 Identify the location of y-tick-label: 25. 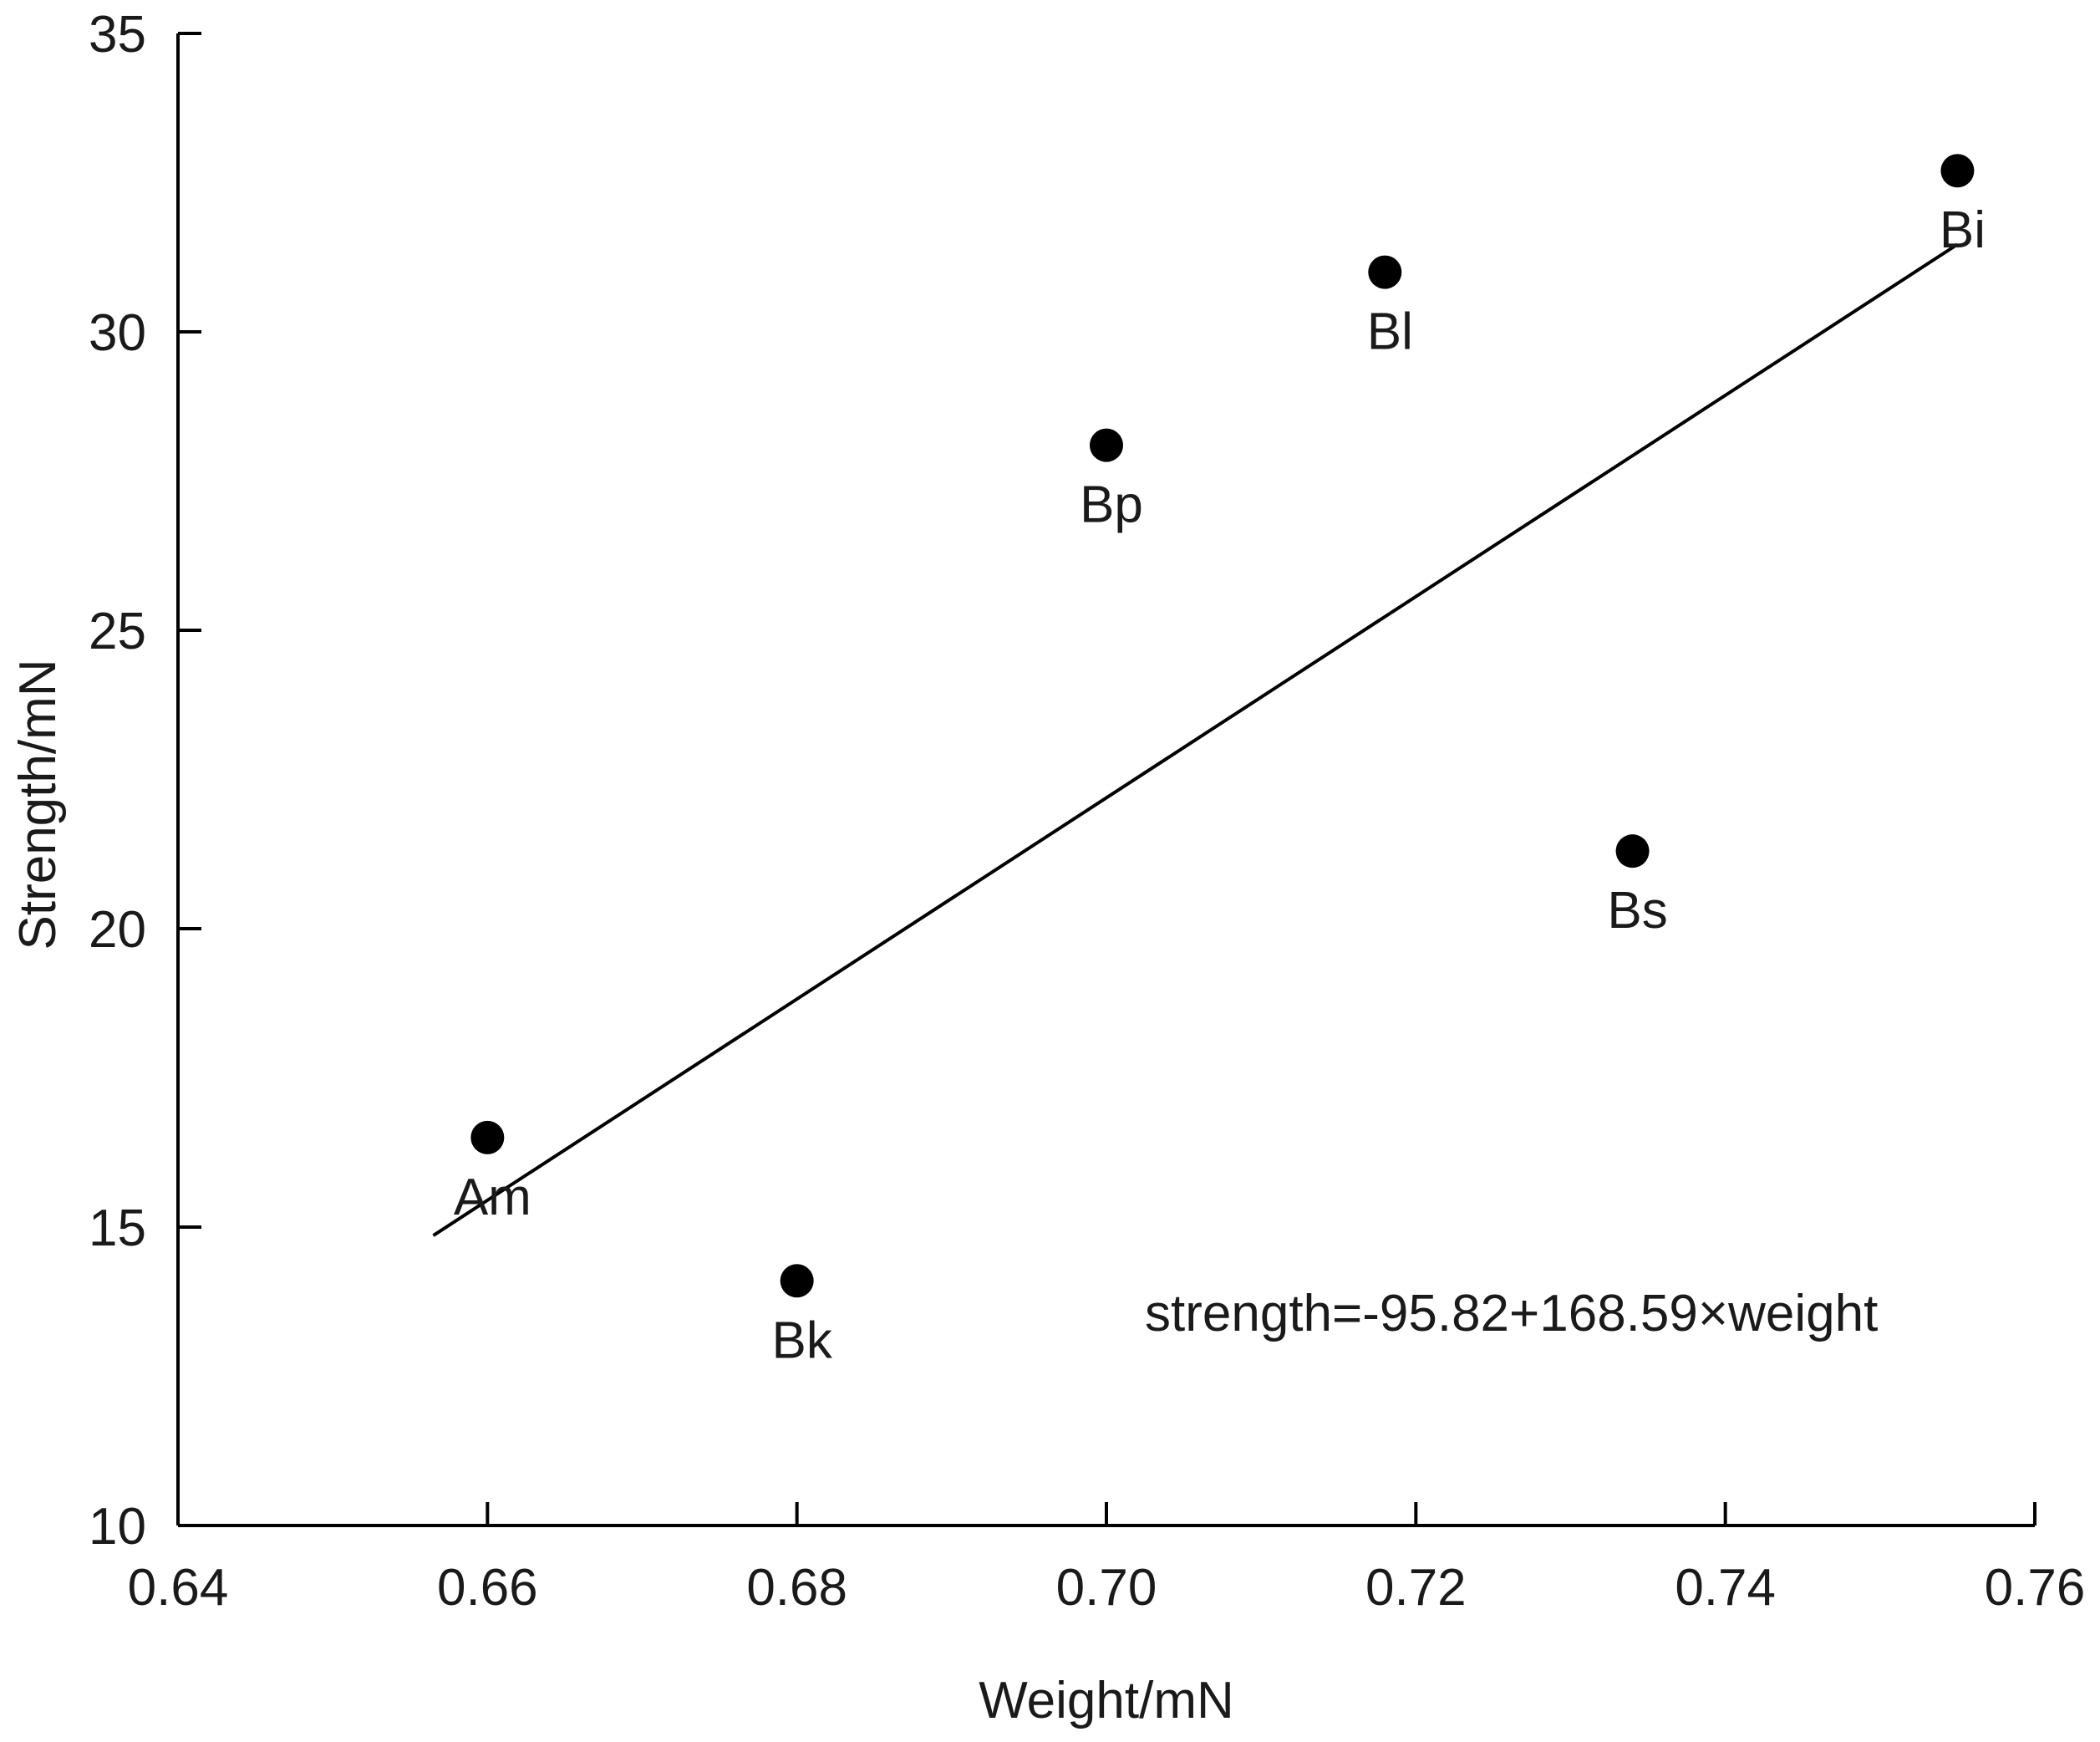
(118, 632).